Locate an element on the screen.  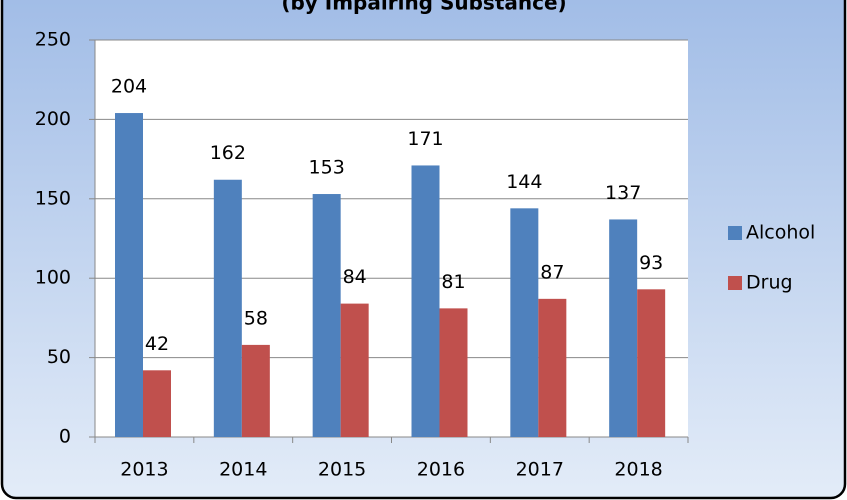
value-label: 42 is located at coordinates (157, 344).